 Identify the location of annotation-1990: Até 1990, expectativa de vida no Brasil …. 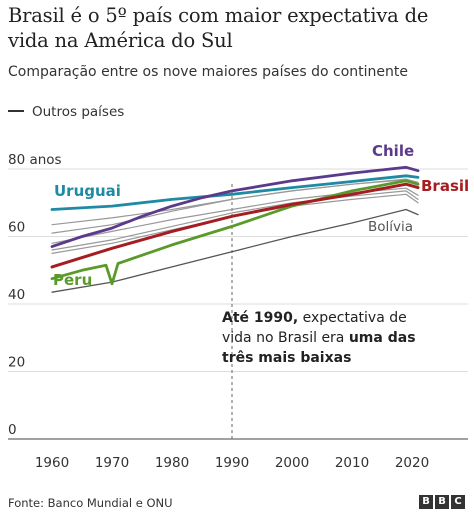
(322, 338).